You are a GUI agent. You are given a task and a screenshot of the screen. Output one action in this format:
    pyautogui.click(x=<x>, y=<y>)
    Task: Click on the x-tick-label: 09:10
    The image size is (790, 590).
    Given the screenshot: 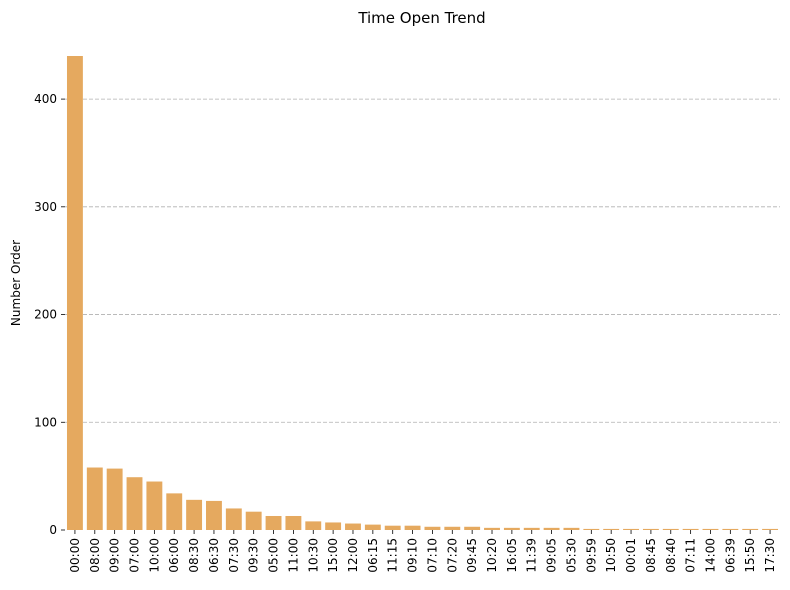 What is the action you would take?
    pyautogui.click(x=413, y=555)
    